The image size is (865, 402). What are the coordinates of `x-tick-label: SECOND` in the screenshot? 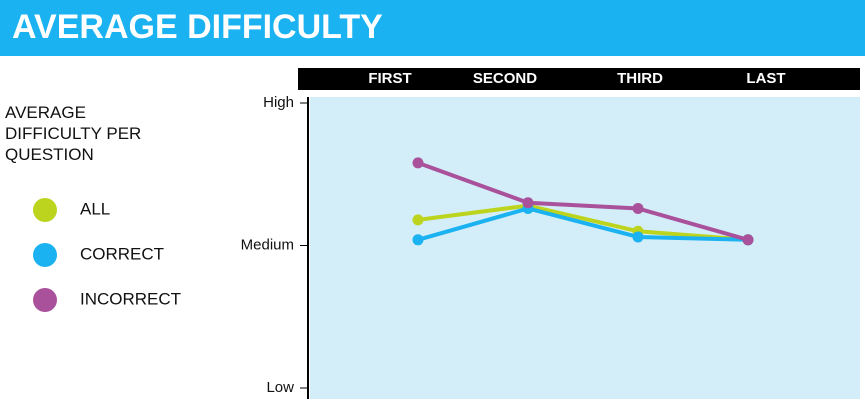 It's located at (505, 78).